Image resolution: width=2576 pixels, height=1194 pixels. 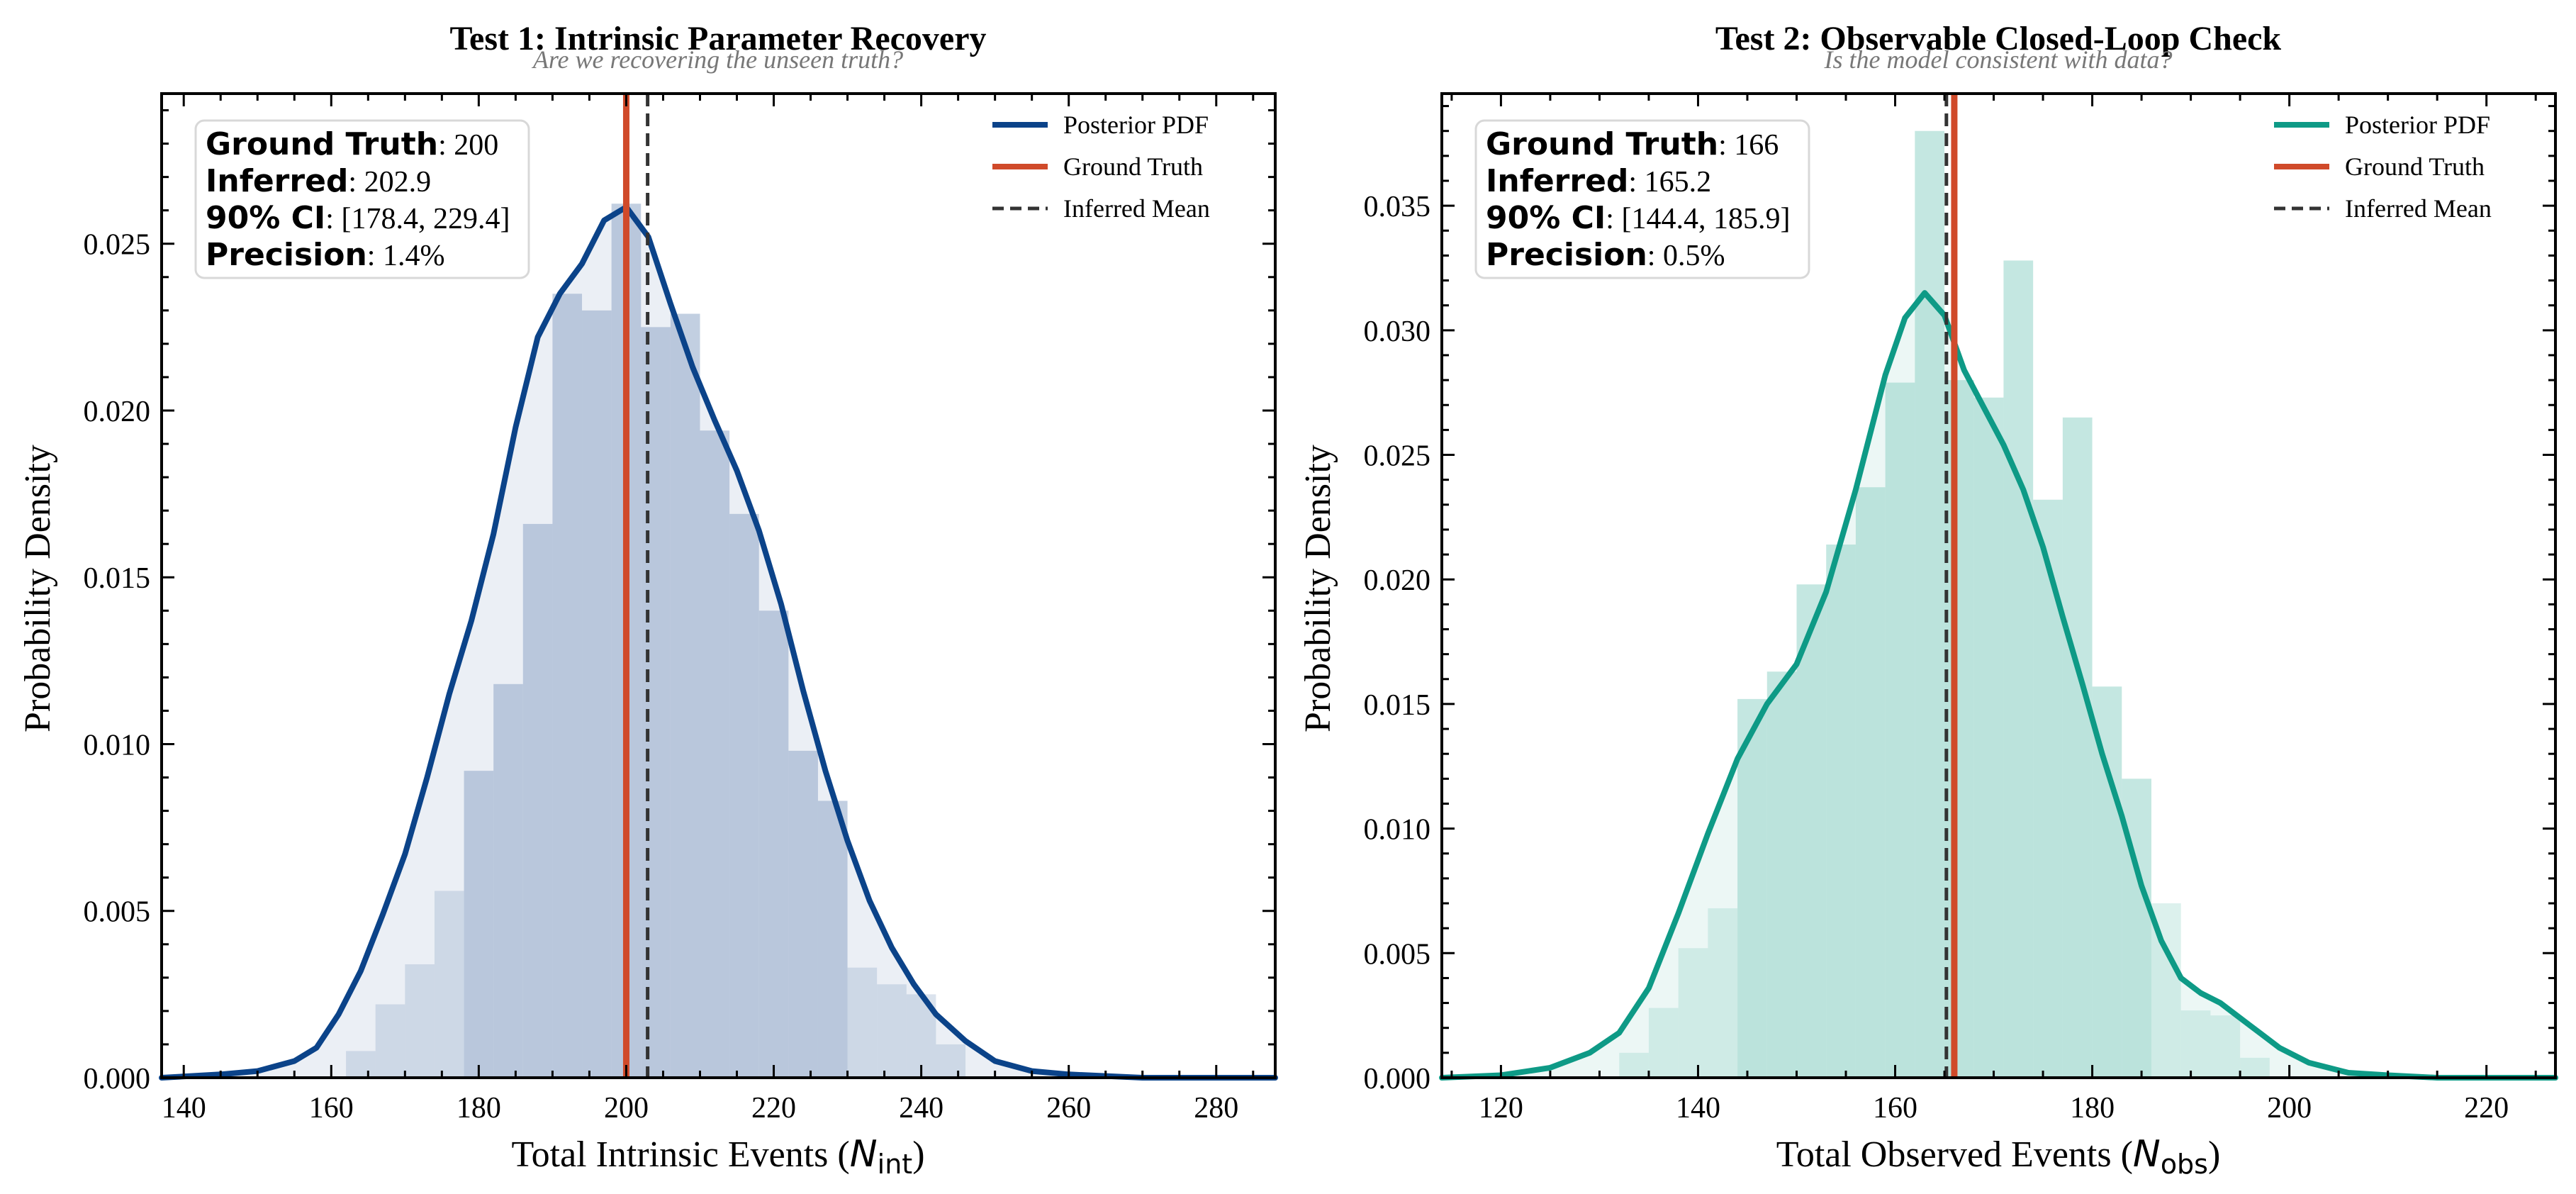 I want to click on stat-key: Inferred, so click(x=1557, y=181).